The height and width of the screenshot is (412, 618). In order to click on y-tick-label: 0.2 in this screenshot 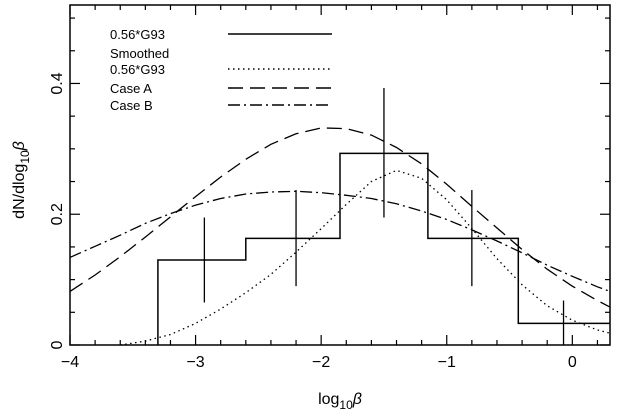, I will do `click(57, 214)`.